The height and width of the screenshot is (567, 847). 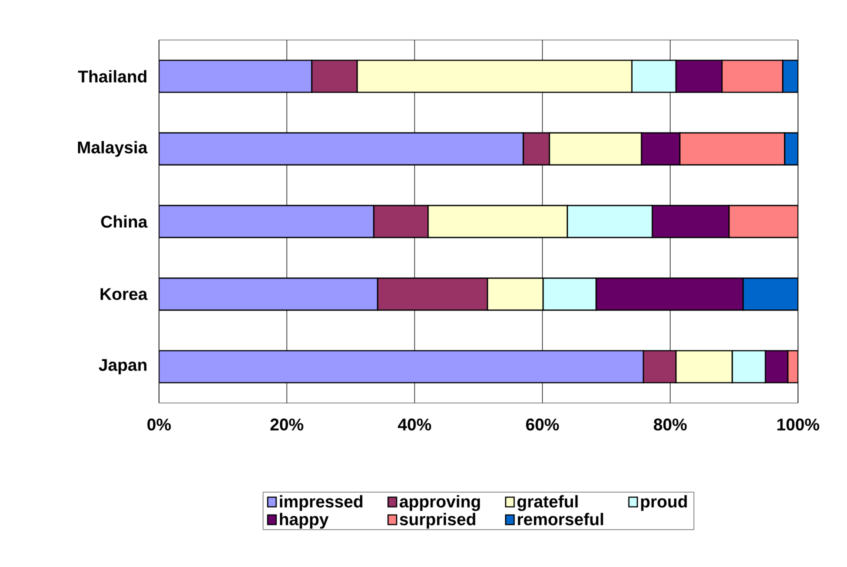 What do you see at coordinates (124, 294) in the screenshot?
I see `y-tick-label: Korea` at bounding box center [124, 294].